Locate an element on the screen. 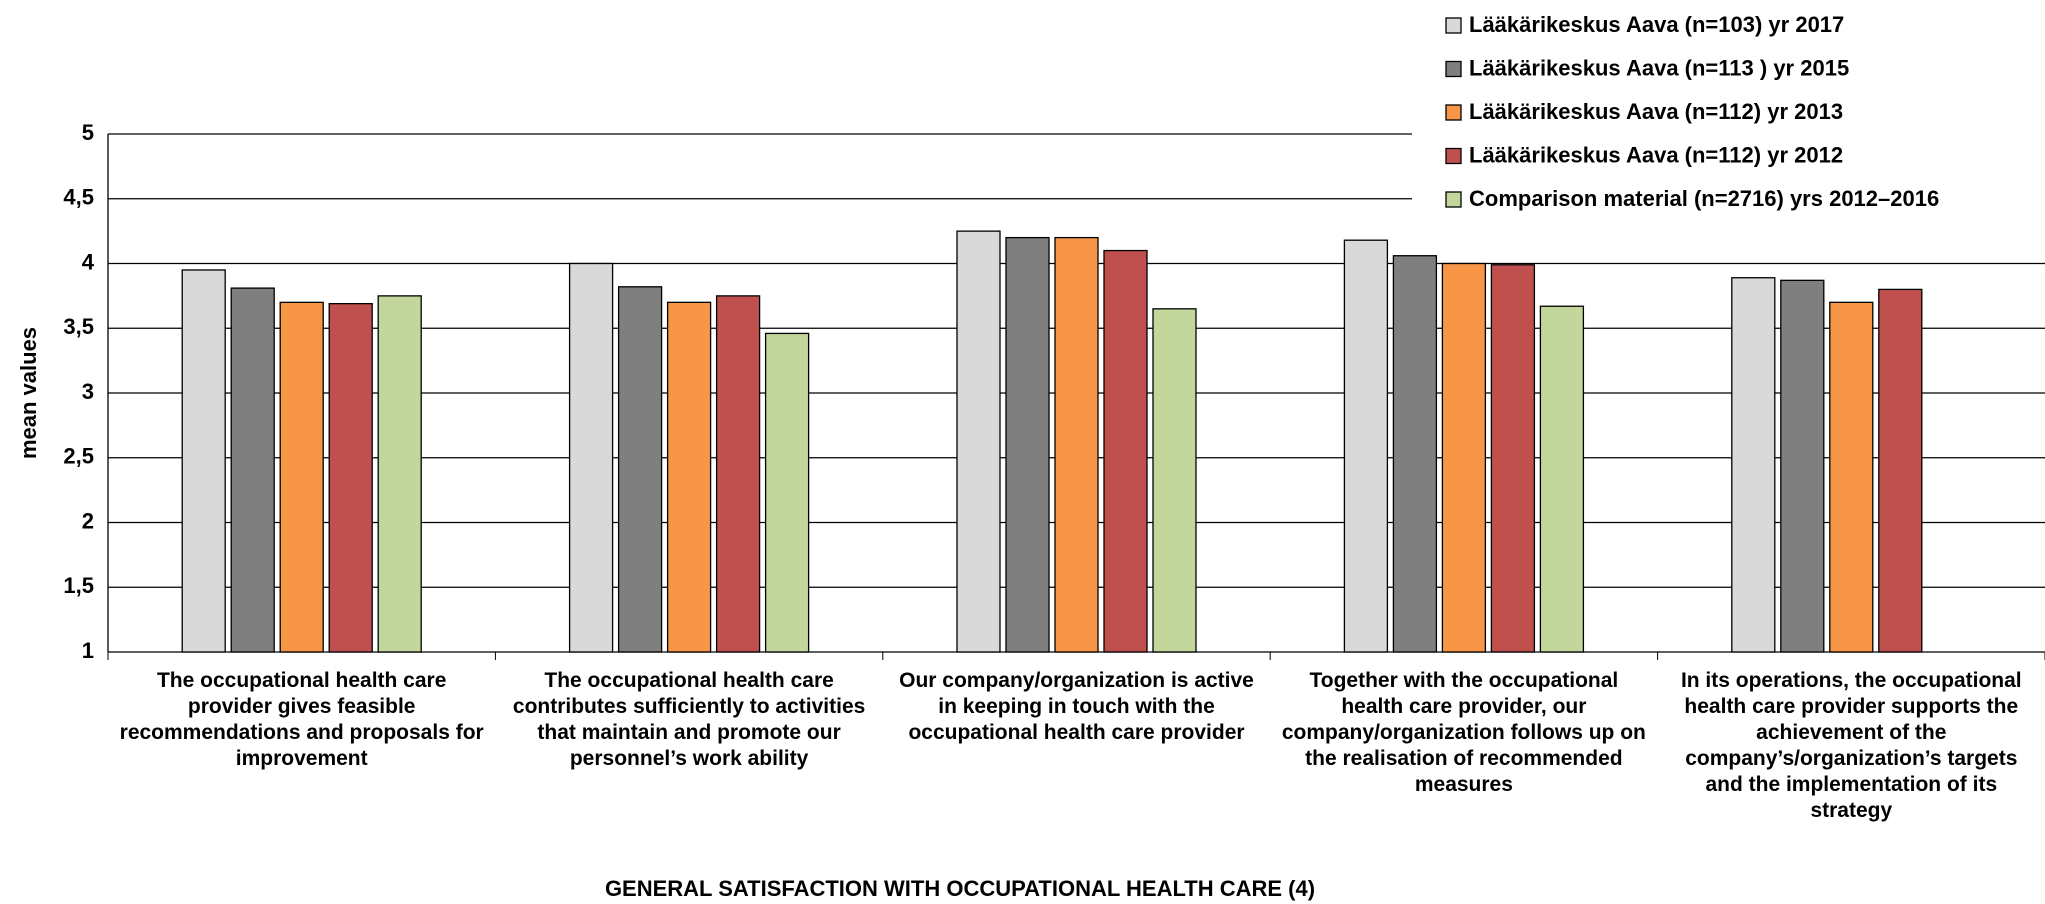 The height and width of the screenshot is (904, 2045). y-tick-label: 2,5 is located at coordinates (78, 456).